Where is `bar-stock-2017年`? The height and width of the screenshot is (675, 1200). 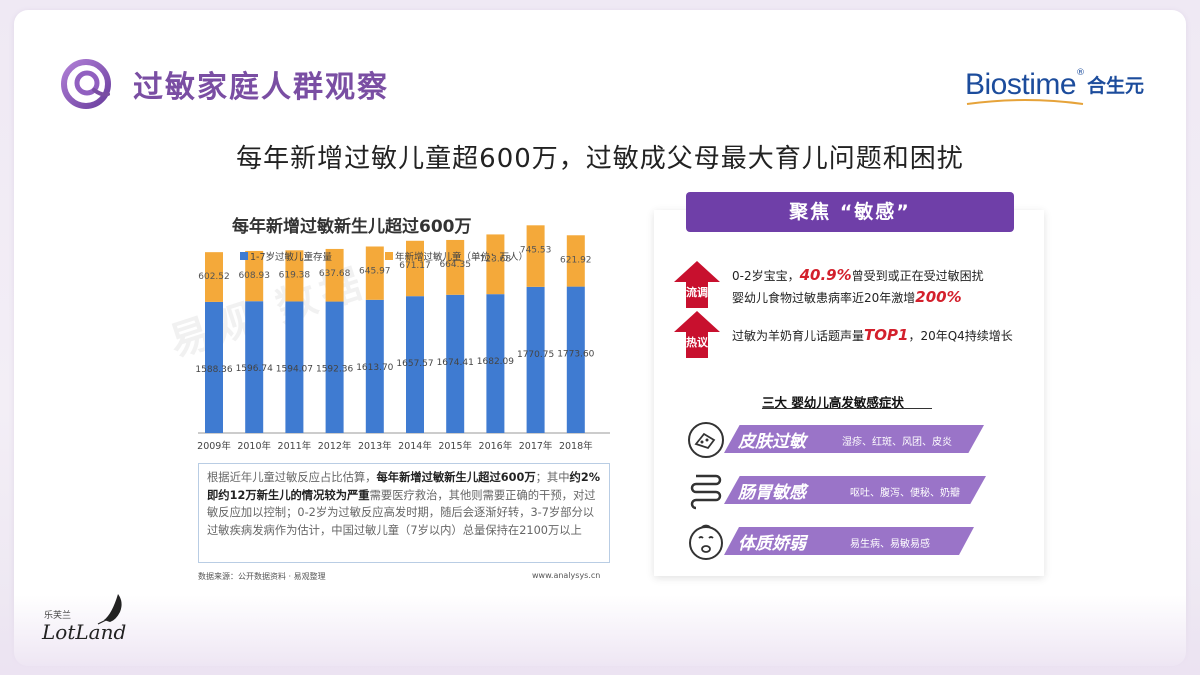
bar-stock-2017年 is located at coordinates (535, 359).